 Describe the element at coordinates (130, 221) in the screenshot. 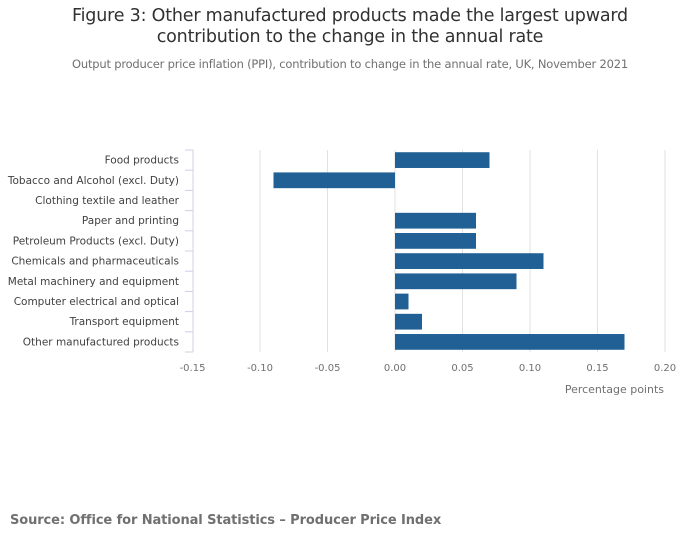

I see `category-label: Paper and printing` at that location.